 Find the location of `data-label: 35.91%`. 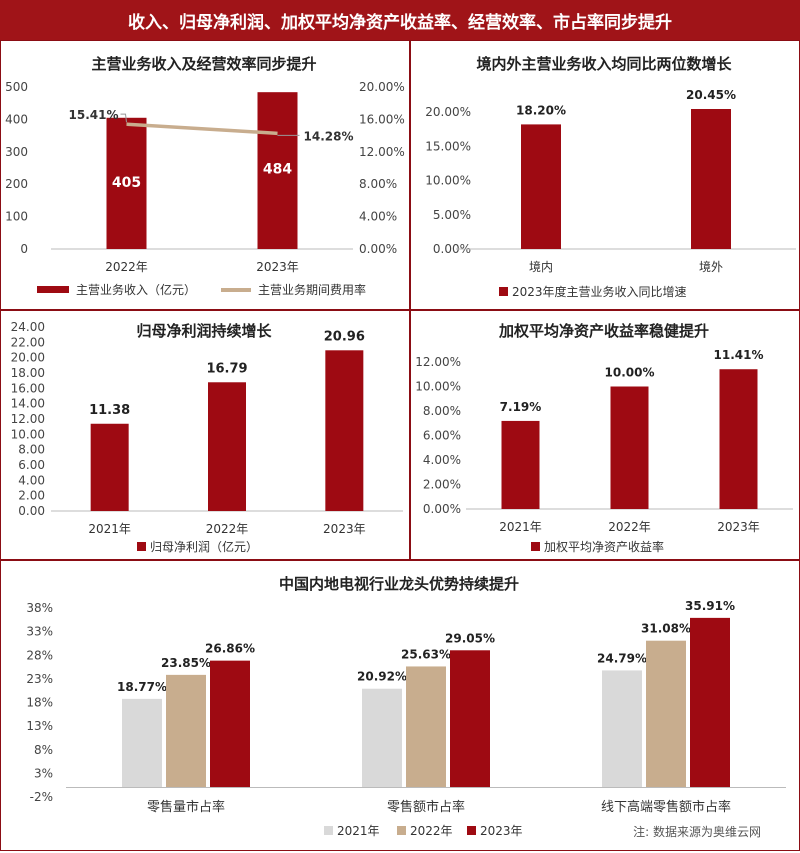

data-label: 35.91% is located at coordinates (710, 606).